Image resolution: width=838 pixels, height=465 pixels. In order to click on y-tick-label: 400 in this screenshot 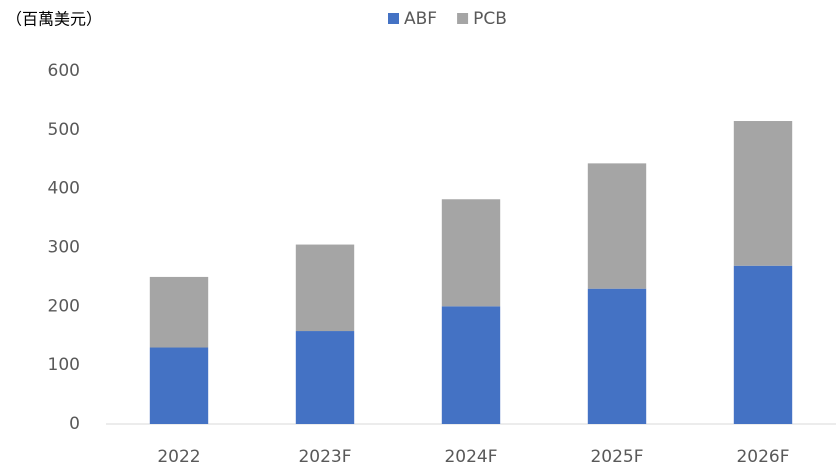, I will do `click(64, 189)`.